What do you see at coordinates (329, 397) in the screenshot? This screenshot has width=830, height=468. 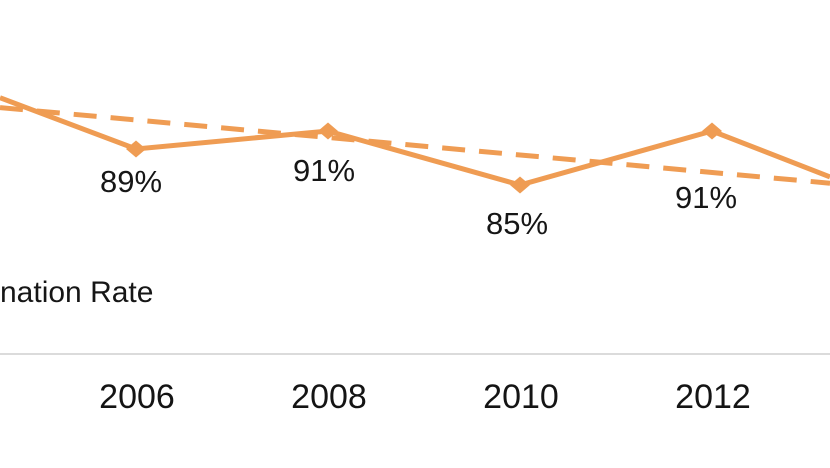 I see `x-tick-2008: 2008` at bounding box center [329, 397].